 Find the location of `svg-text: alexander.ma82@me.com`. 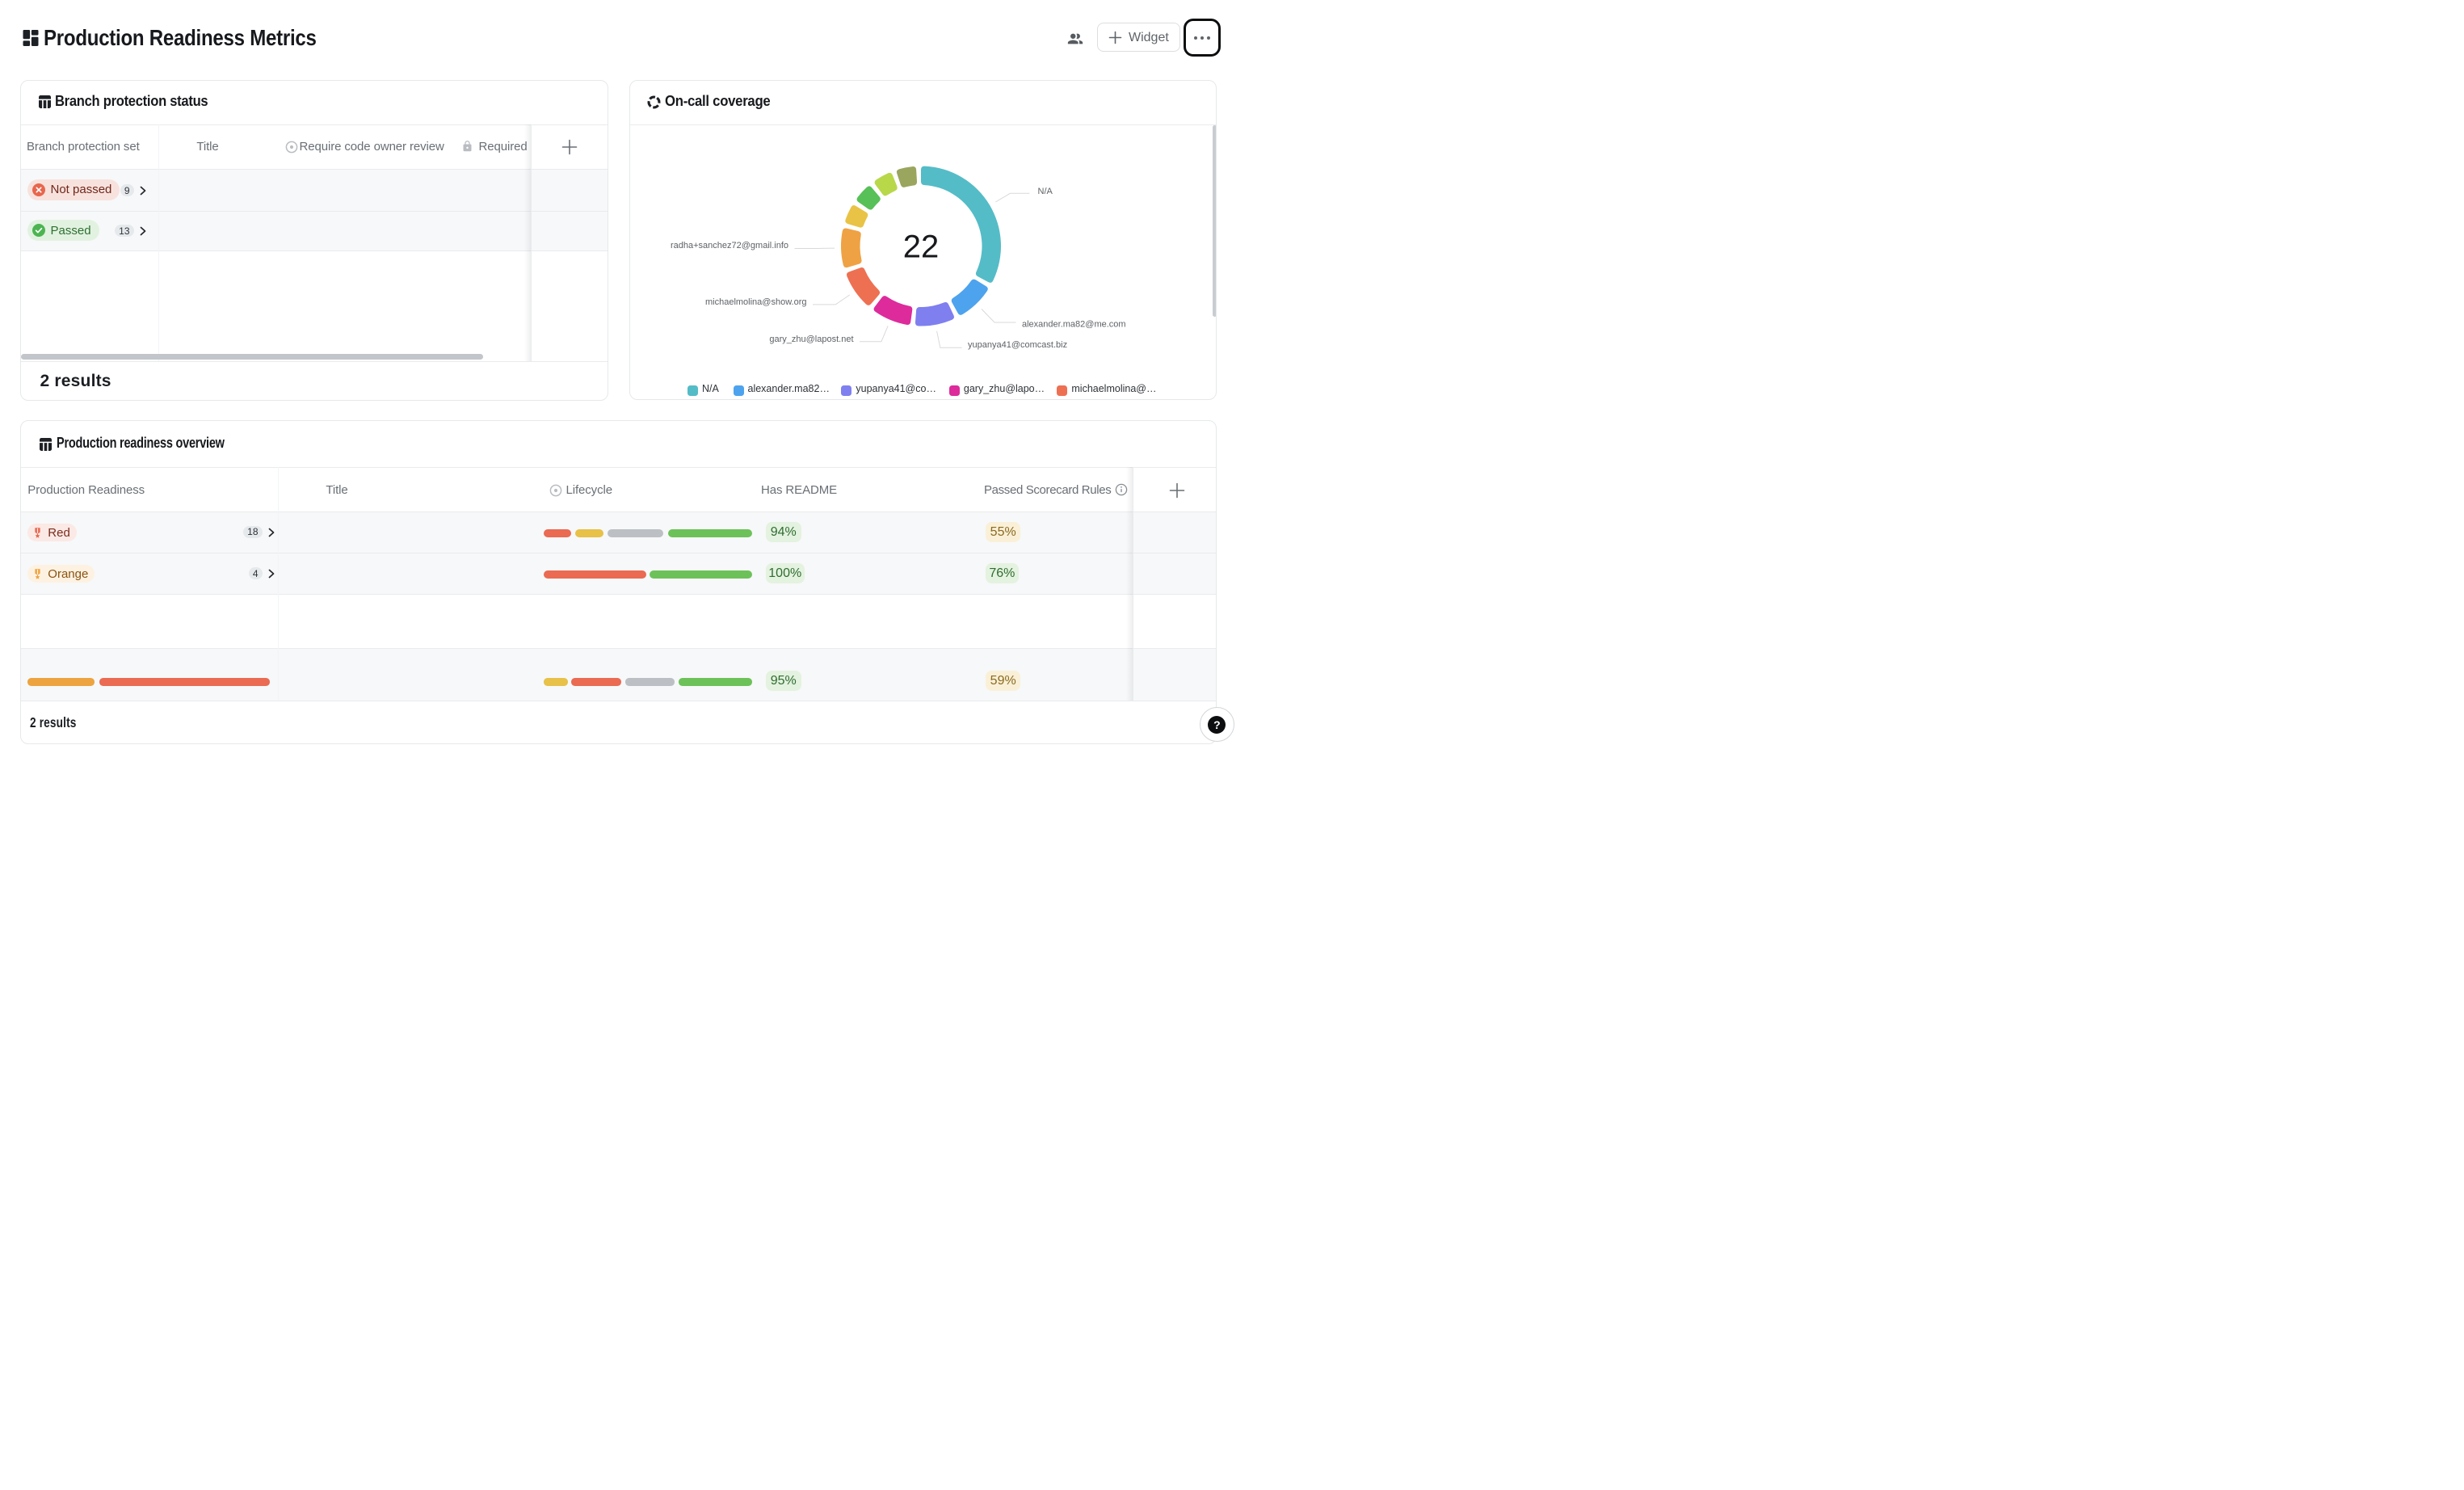

svg-text: alexander.ma82@me.com is located at coordinates (1074, 324).